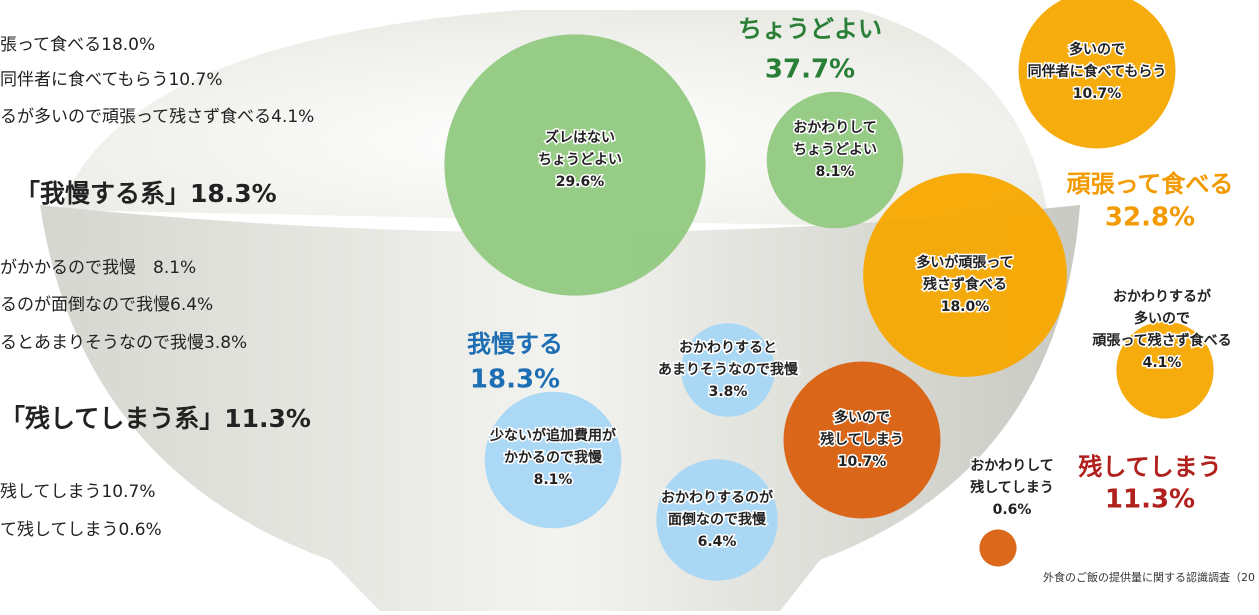 Image resolution: width=1259 pixels, height=615 pixels. What do you see at coordinates (515, 344) in the screenshot?
I see `group-name: 我慢する` at bounding box center [515, 344].